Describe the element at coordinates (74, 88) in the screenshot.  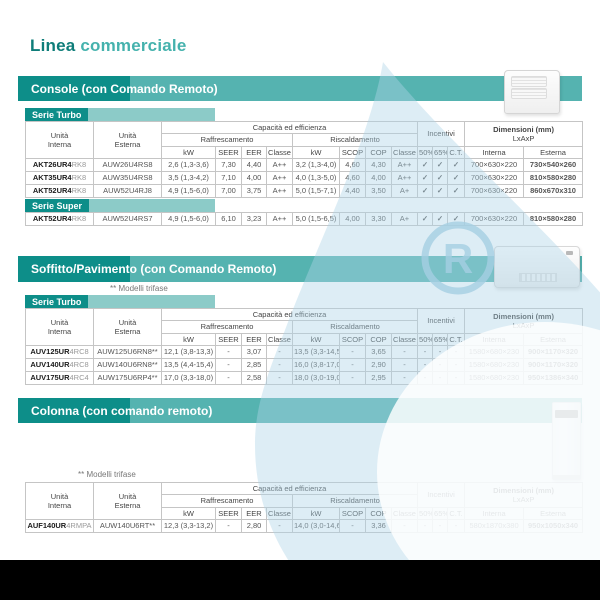
I see `banner-accent-block` at that location.